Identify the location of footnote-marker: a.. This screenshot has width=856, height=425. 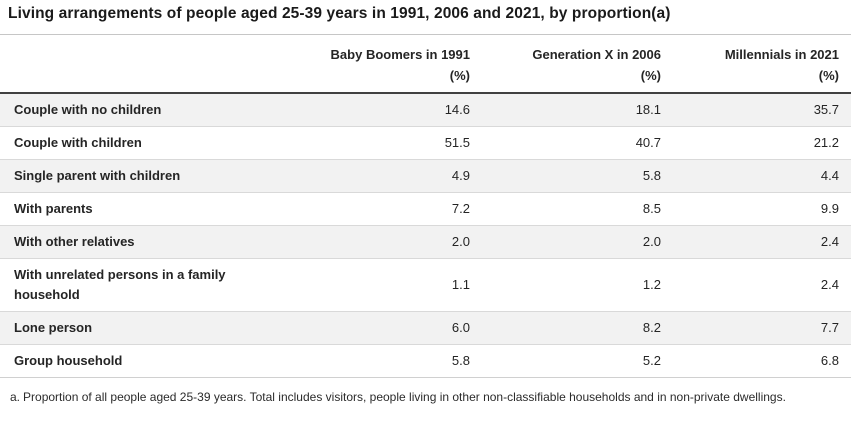
(15, 397).